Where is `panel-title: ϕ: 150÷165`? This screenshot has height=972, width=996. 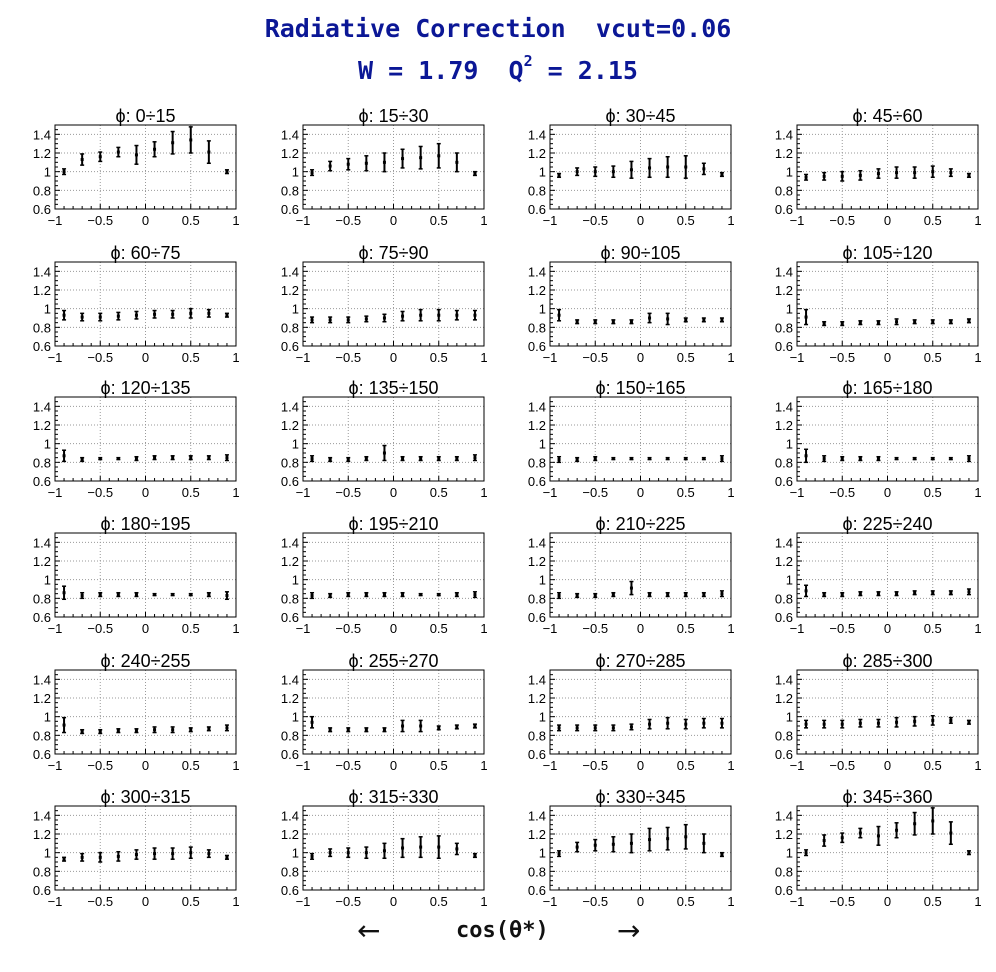
panel-title: ϕ: 150÷165 is located at coordinates (640, 388).